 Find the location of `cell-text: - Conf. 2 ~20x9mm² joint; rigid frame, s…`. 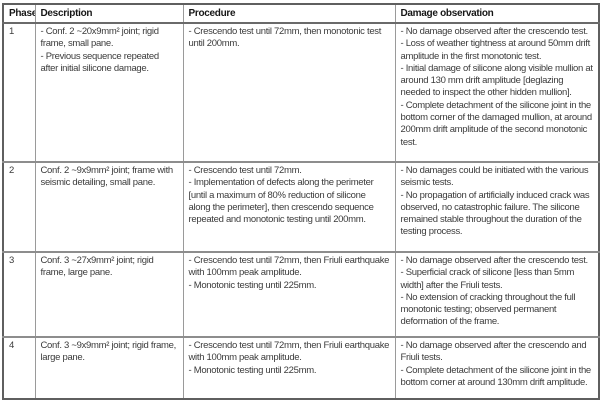

cell-text: - Conf. 2 ~20x9mm² joint; rigid frame, s… is located at coordinates (100, 38).